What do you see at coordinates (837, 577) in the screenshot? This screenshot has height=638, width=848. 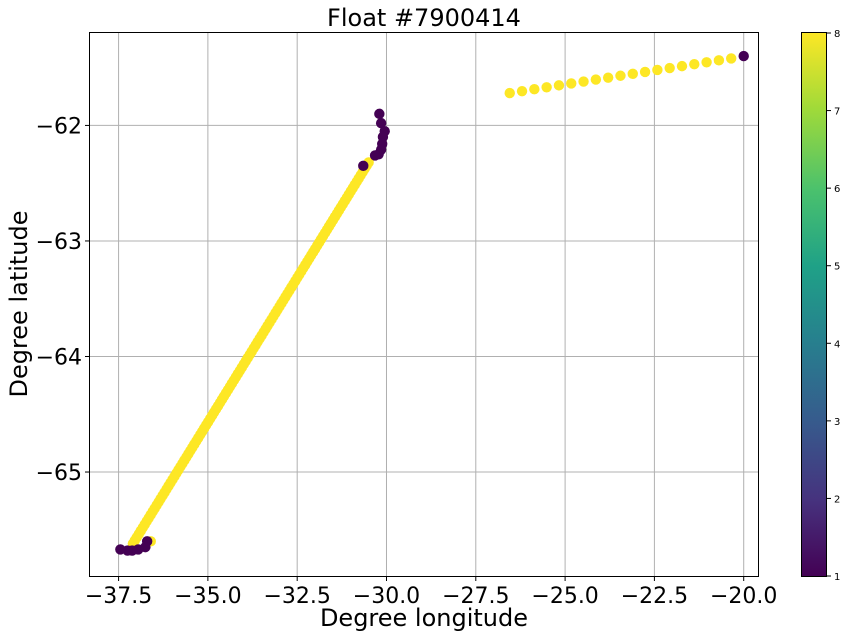 I see `colorbar-tick-label: 1` at bounding box center [837, 577].